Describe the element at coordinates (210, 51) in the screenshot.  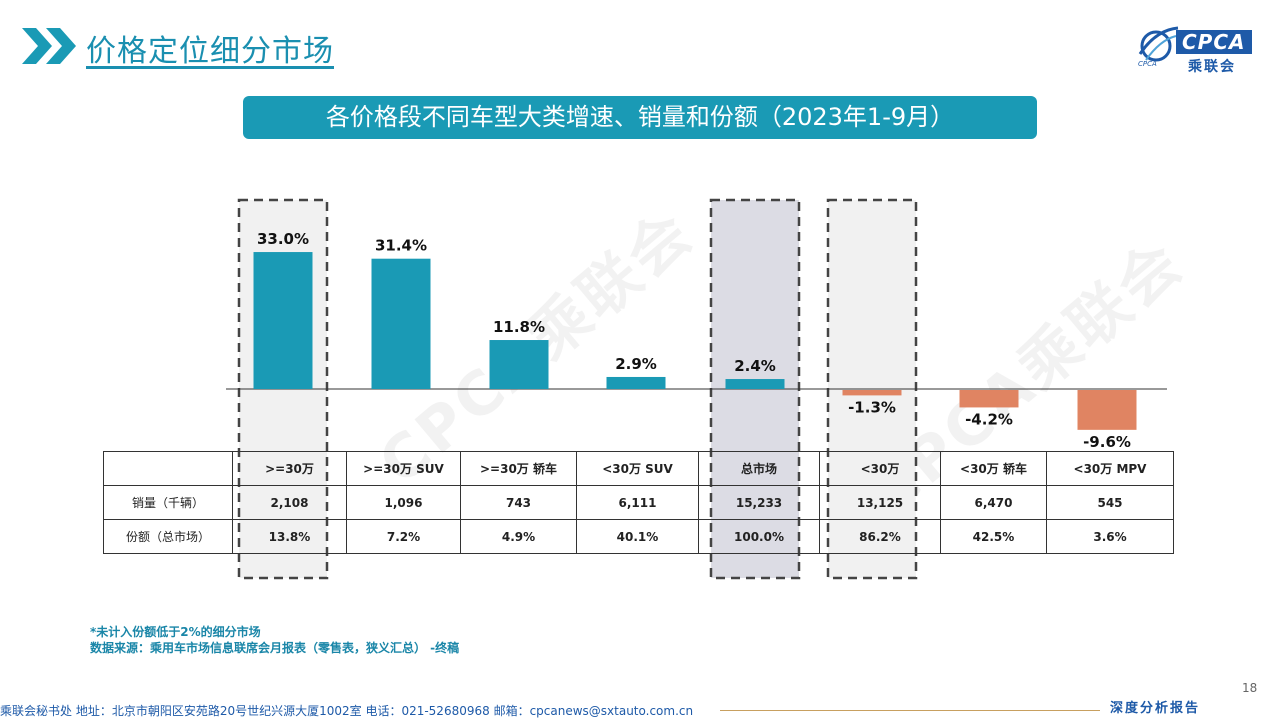
I see `page-title: 价格定位细分市场` at that location.